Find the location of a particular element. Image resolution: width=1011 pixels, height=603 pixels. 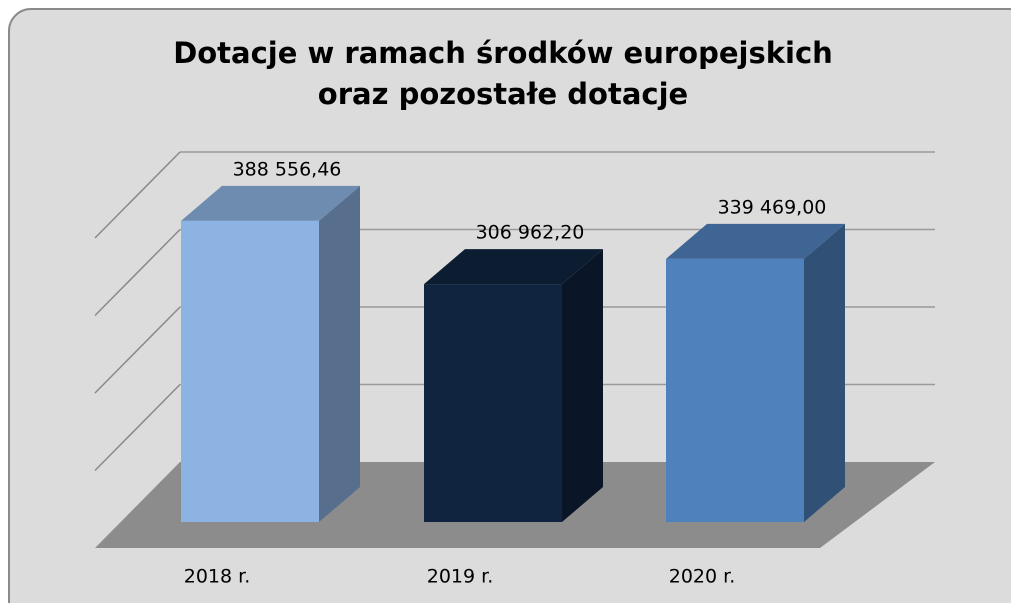

value-label: 339 469,00 is located at coordinates (772, 207).